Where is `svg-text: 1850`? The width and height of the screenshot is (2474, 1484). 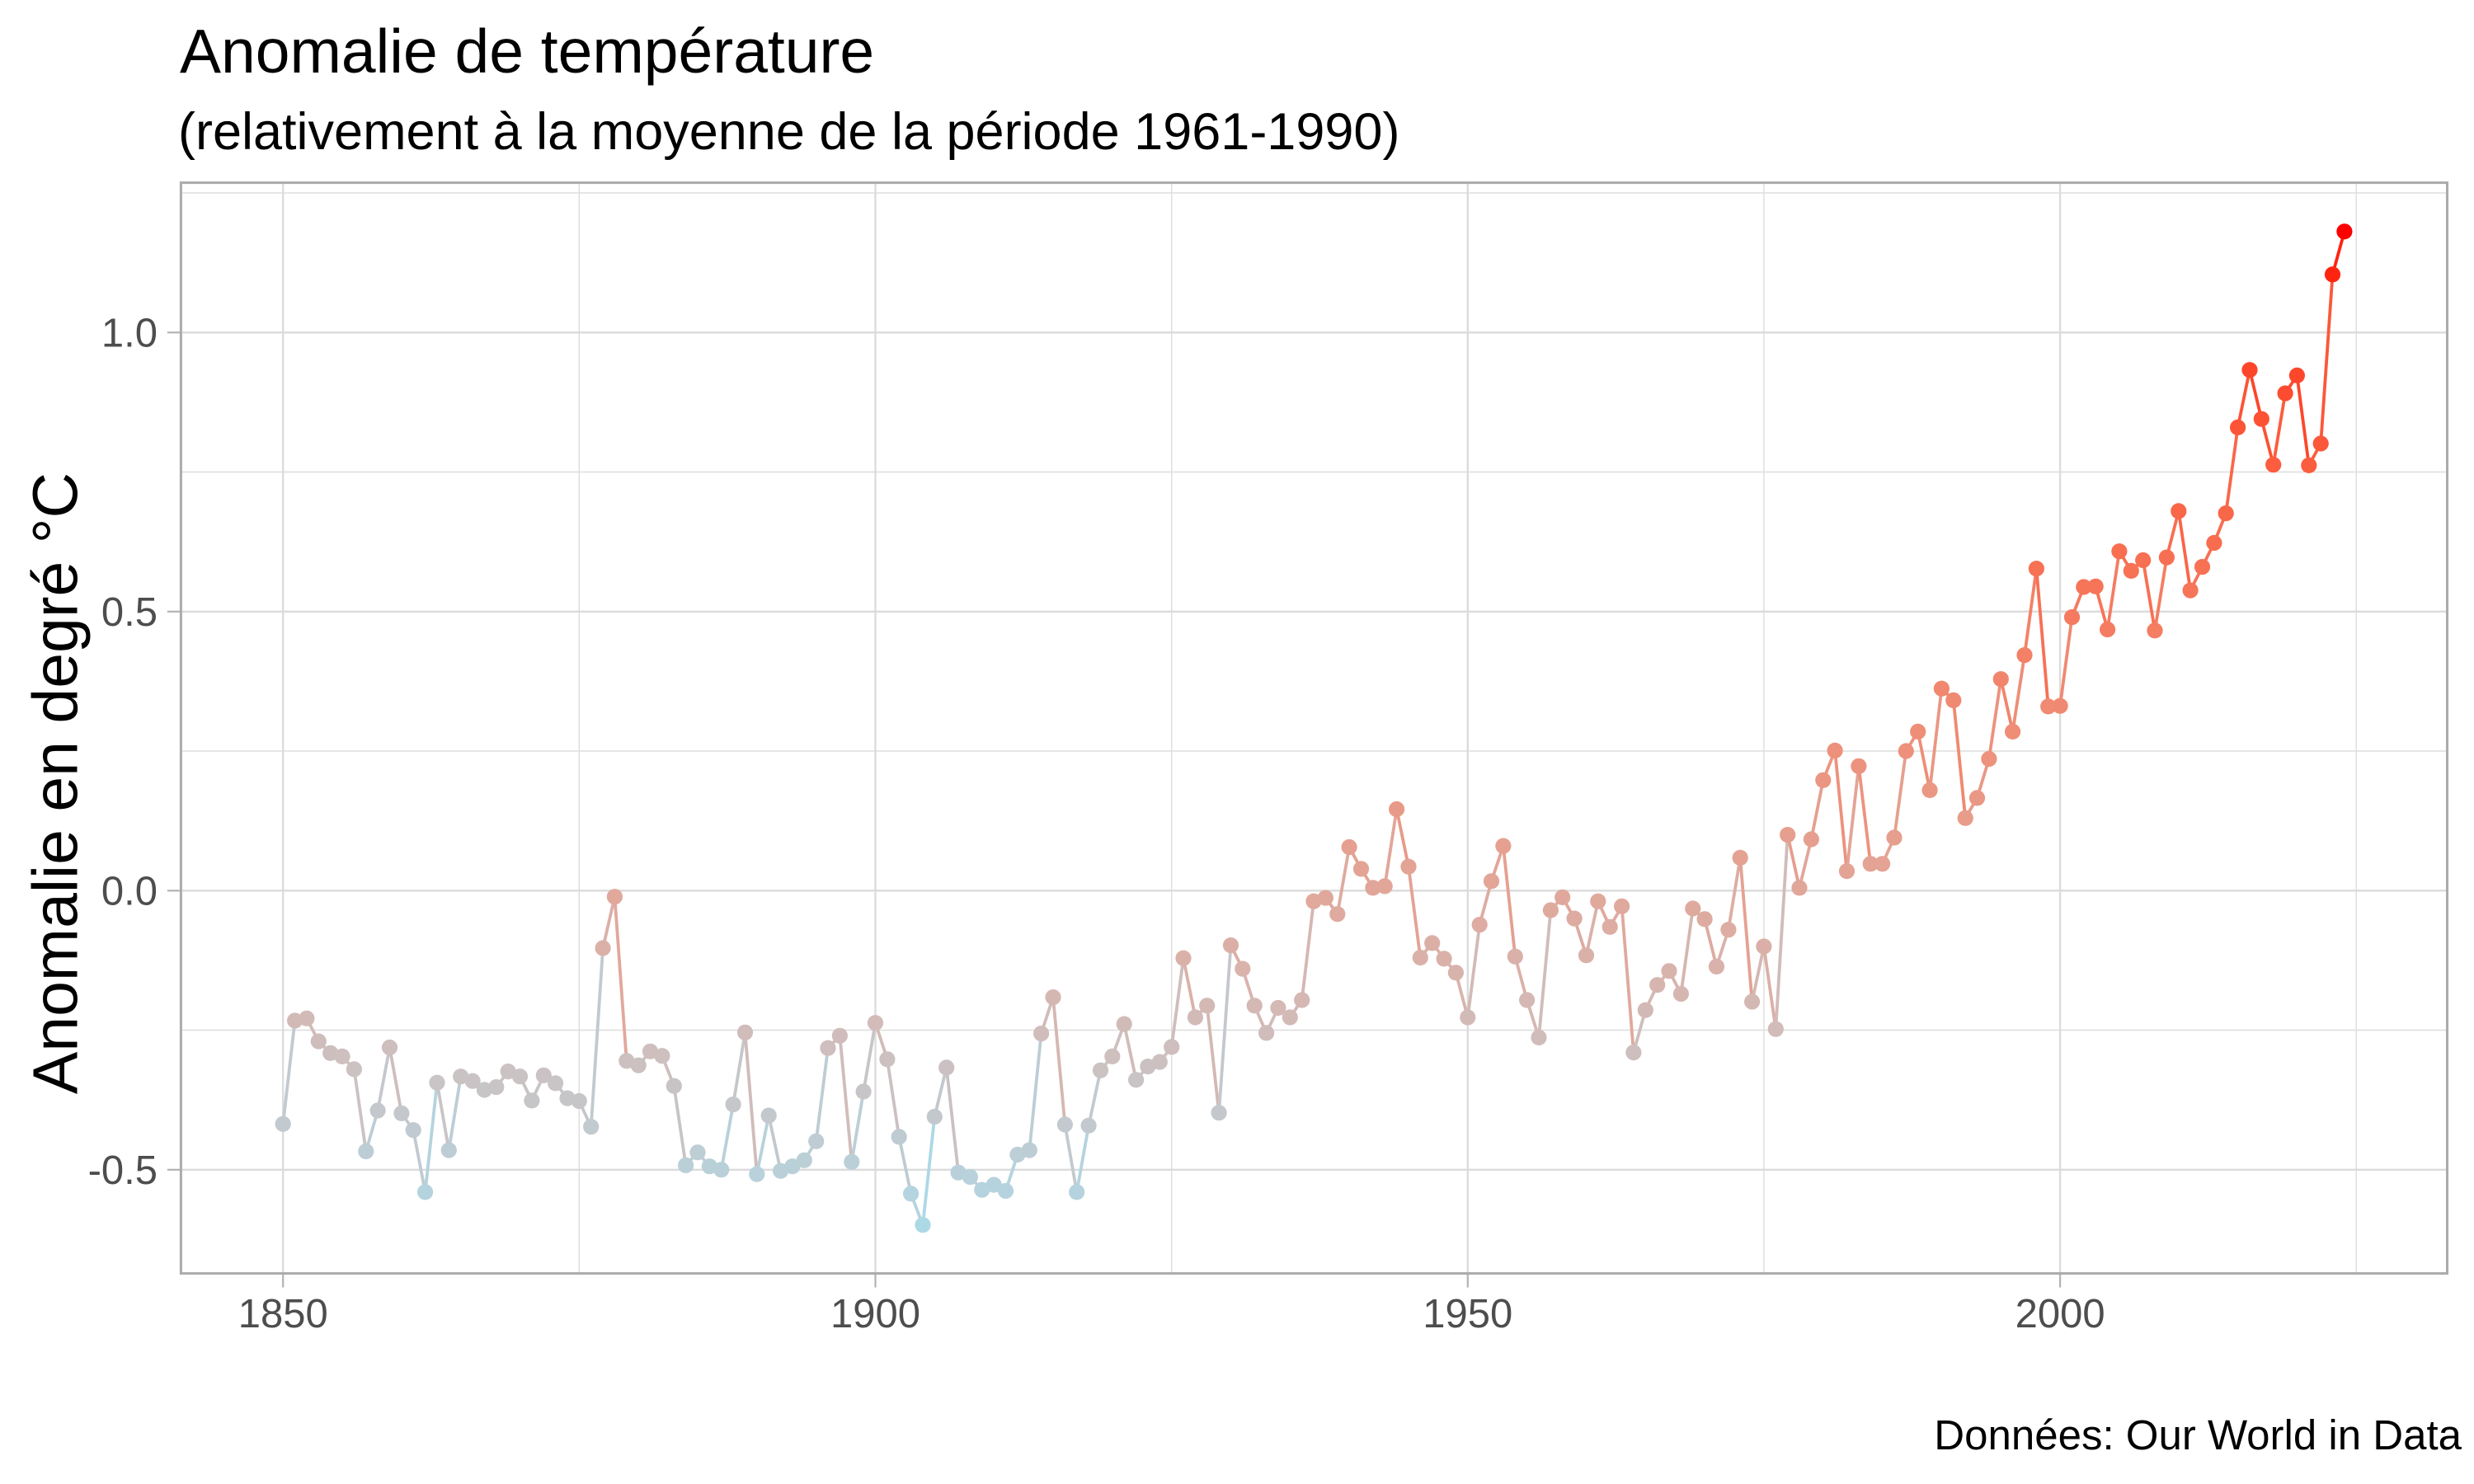 svg-text: 1850 is located at coordinates (283, 1314).